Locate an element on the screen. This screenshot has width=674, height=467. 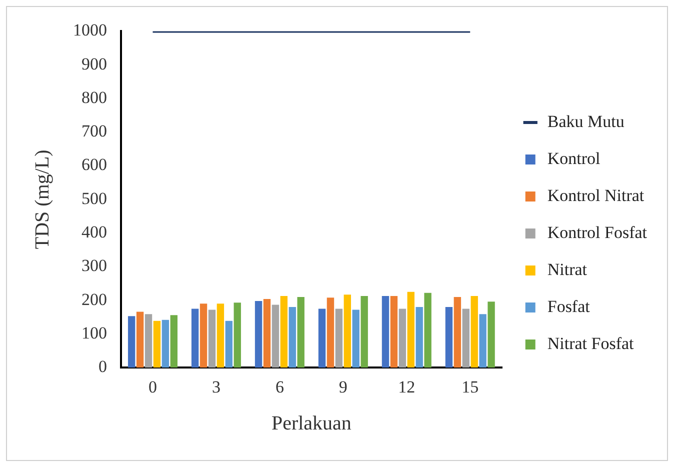
y-tick-label: 0 is located at coordinates (102, 366).